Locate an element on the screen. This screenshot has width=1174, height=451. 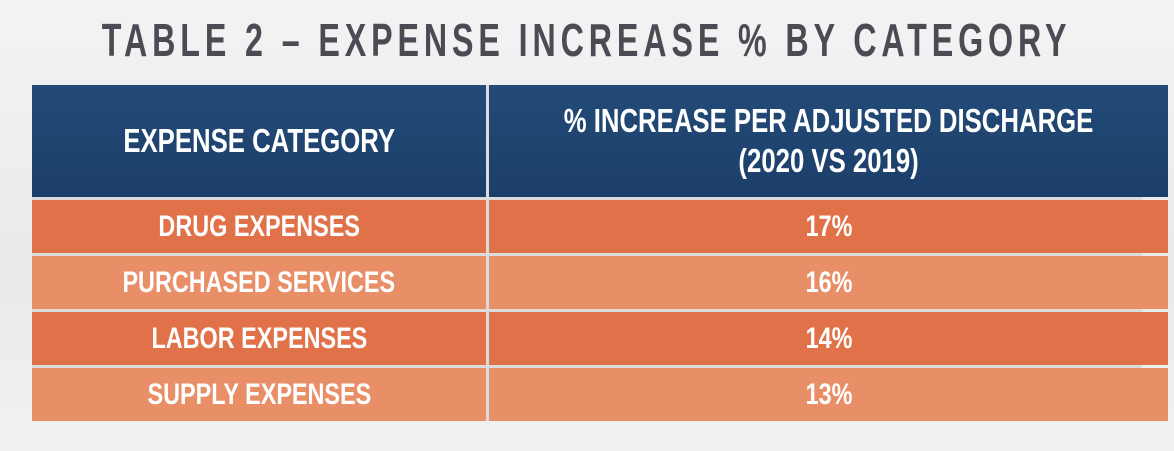
value-cell: 14% is located at coordinates (829, 338).